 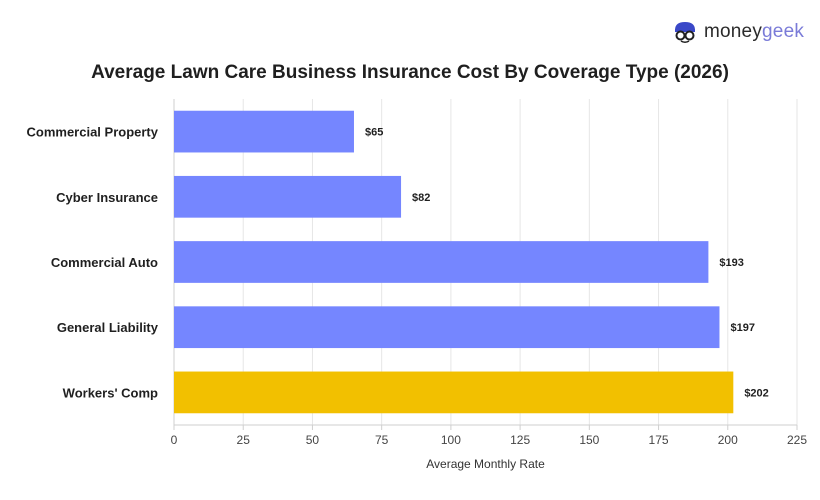 What do you see at coordinates (742, 328) in the screenshot?
I see `data-label: $197` at bounding box center [742, 328].